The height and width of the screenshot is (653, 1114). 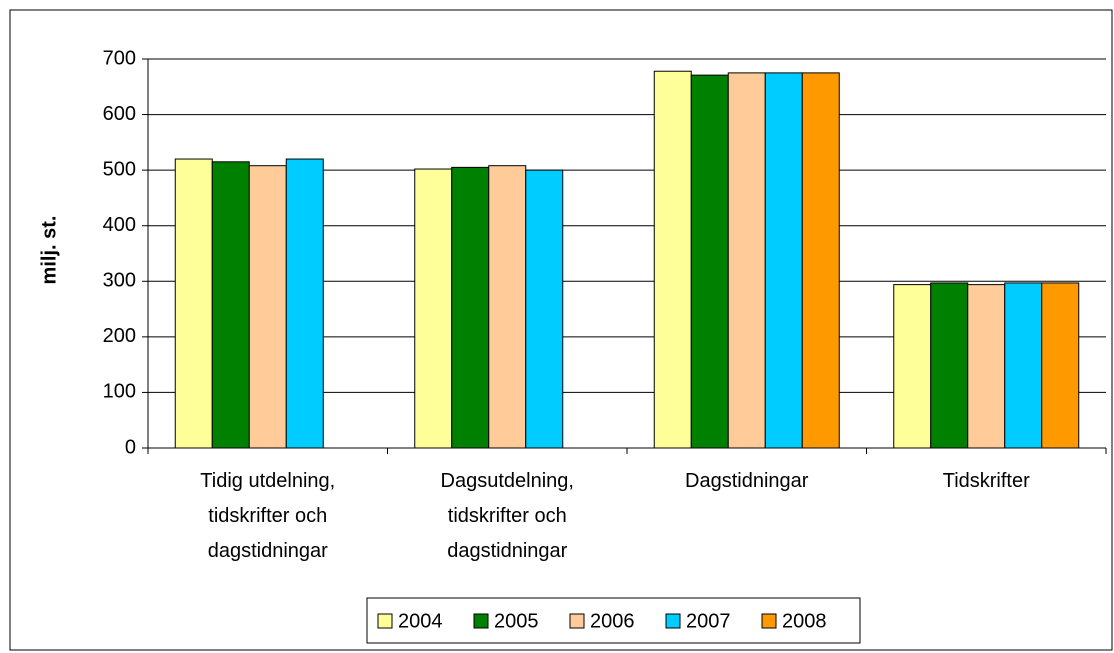 What do you see at coordinates (119, 336) in the screenshot?
I see `y-tick-label: 200` at bounding box center [119, 336].